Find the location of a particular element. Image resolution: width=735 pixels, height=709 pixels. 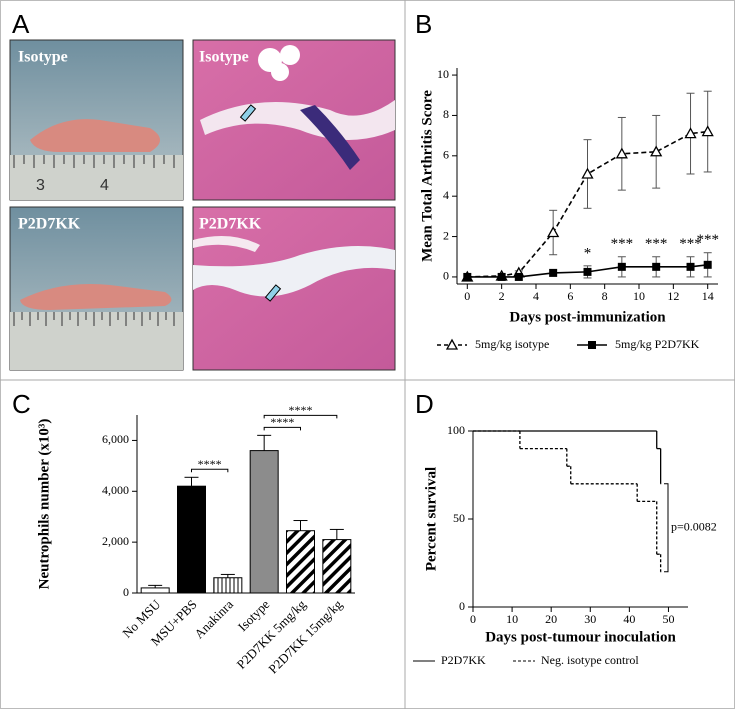

annotation: * is located at coordinates (588, 253).